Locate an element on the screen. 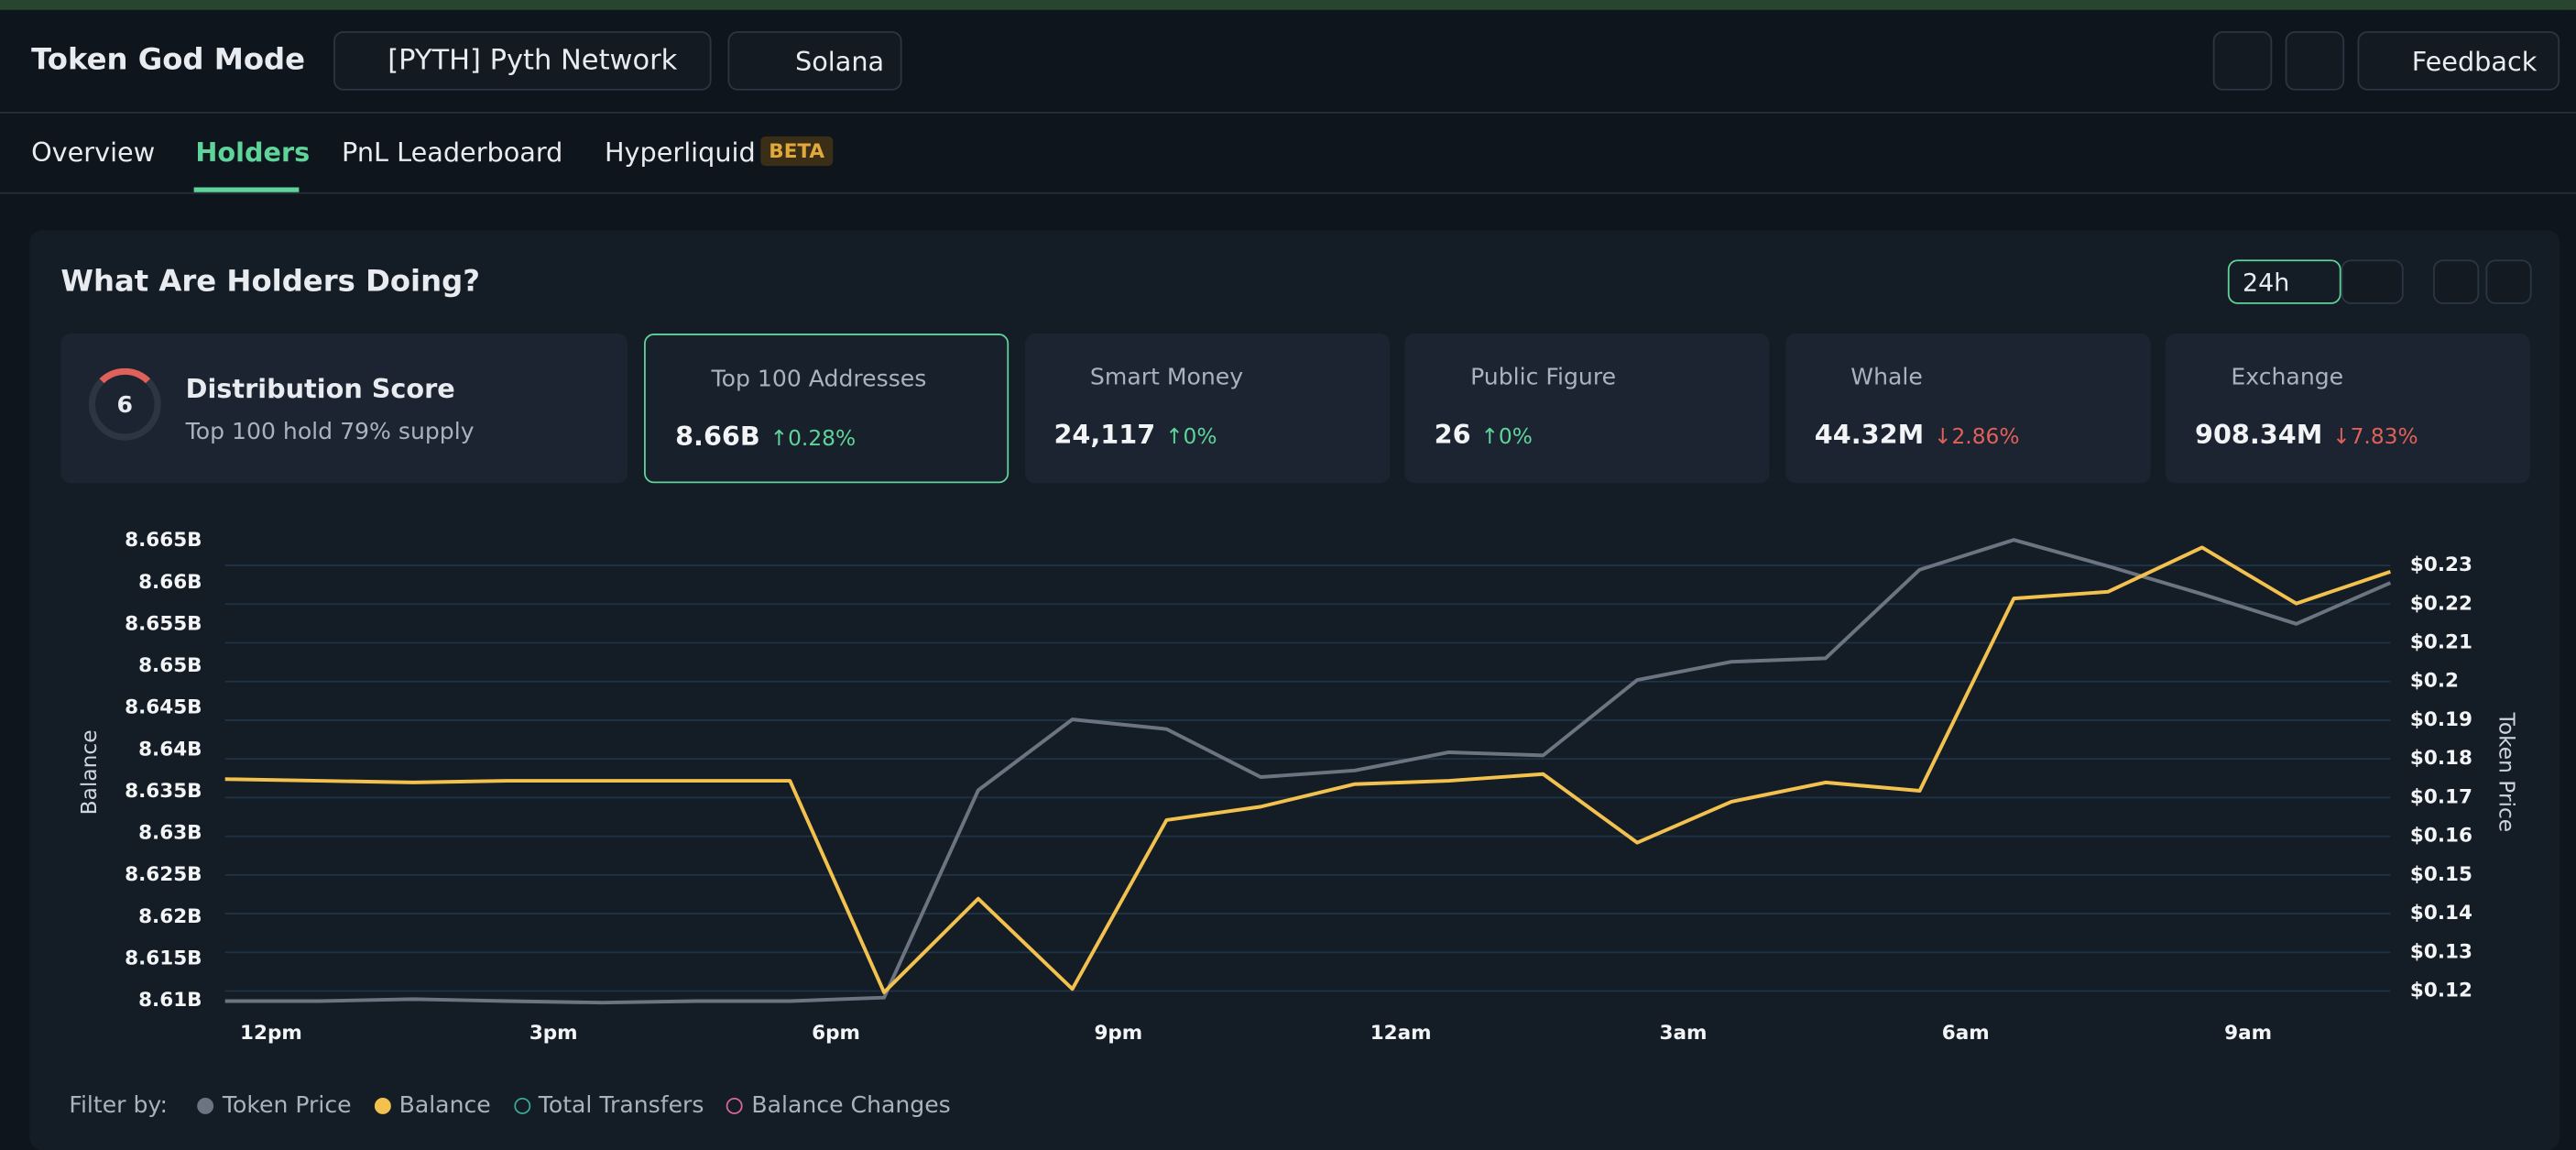 The image size is (2576, 1150). y2-tick-label: $0.16 is located at coordinates (2441, 836).